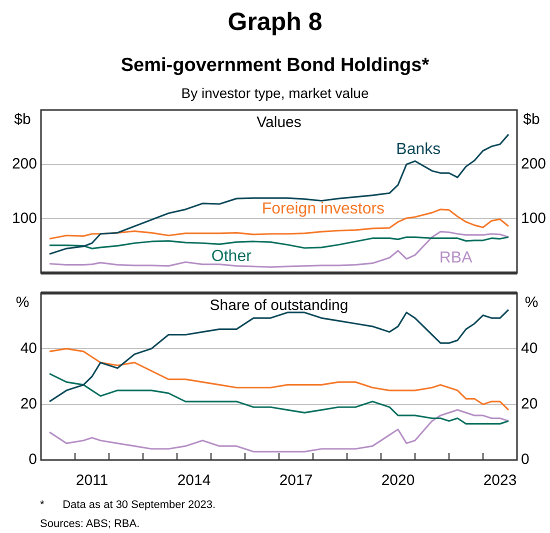 Image resolution: width=550 pixels, height=533 pixels. Describe the element at coordinates (531, 119) in the screenshot. I see `y2-axis-title: $b` at that location.